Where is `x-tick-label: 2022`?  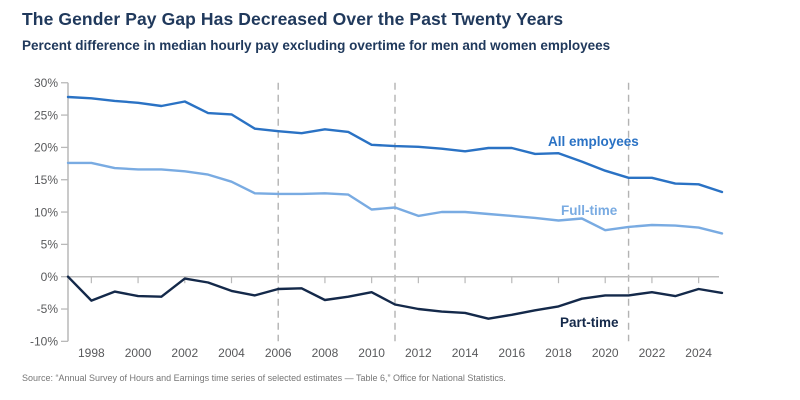 x-tick-label: 2022 is located at coordinates (652, 353).